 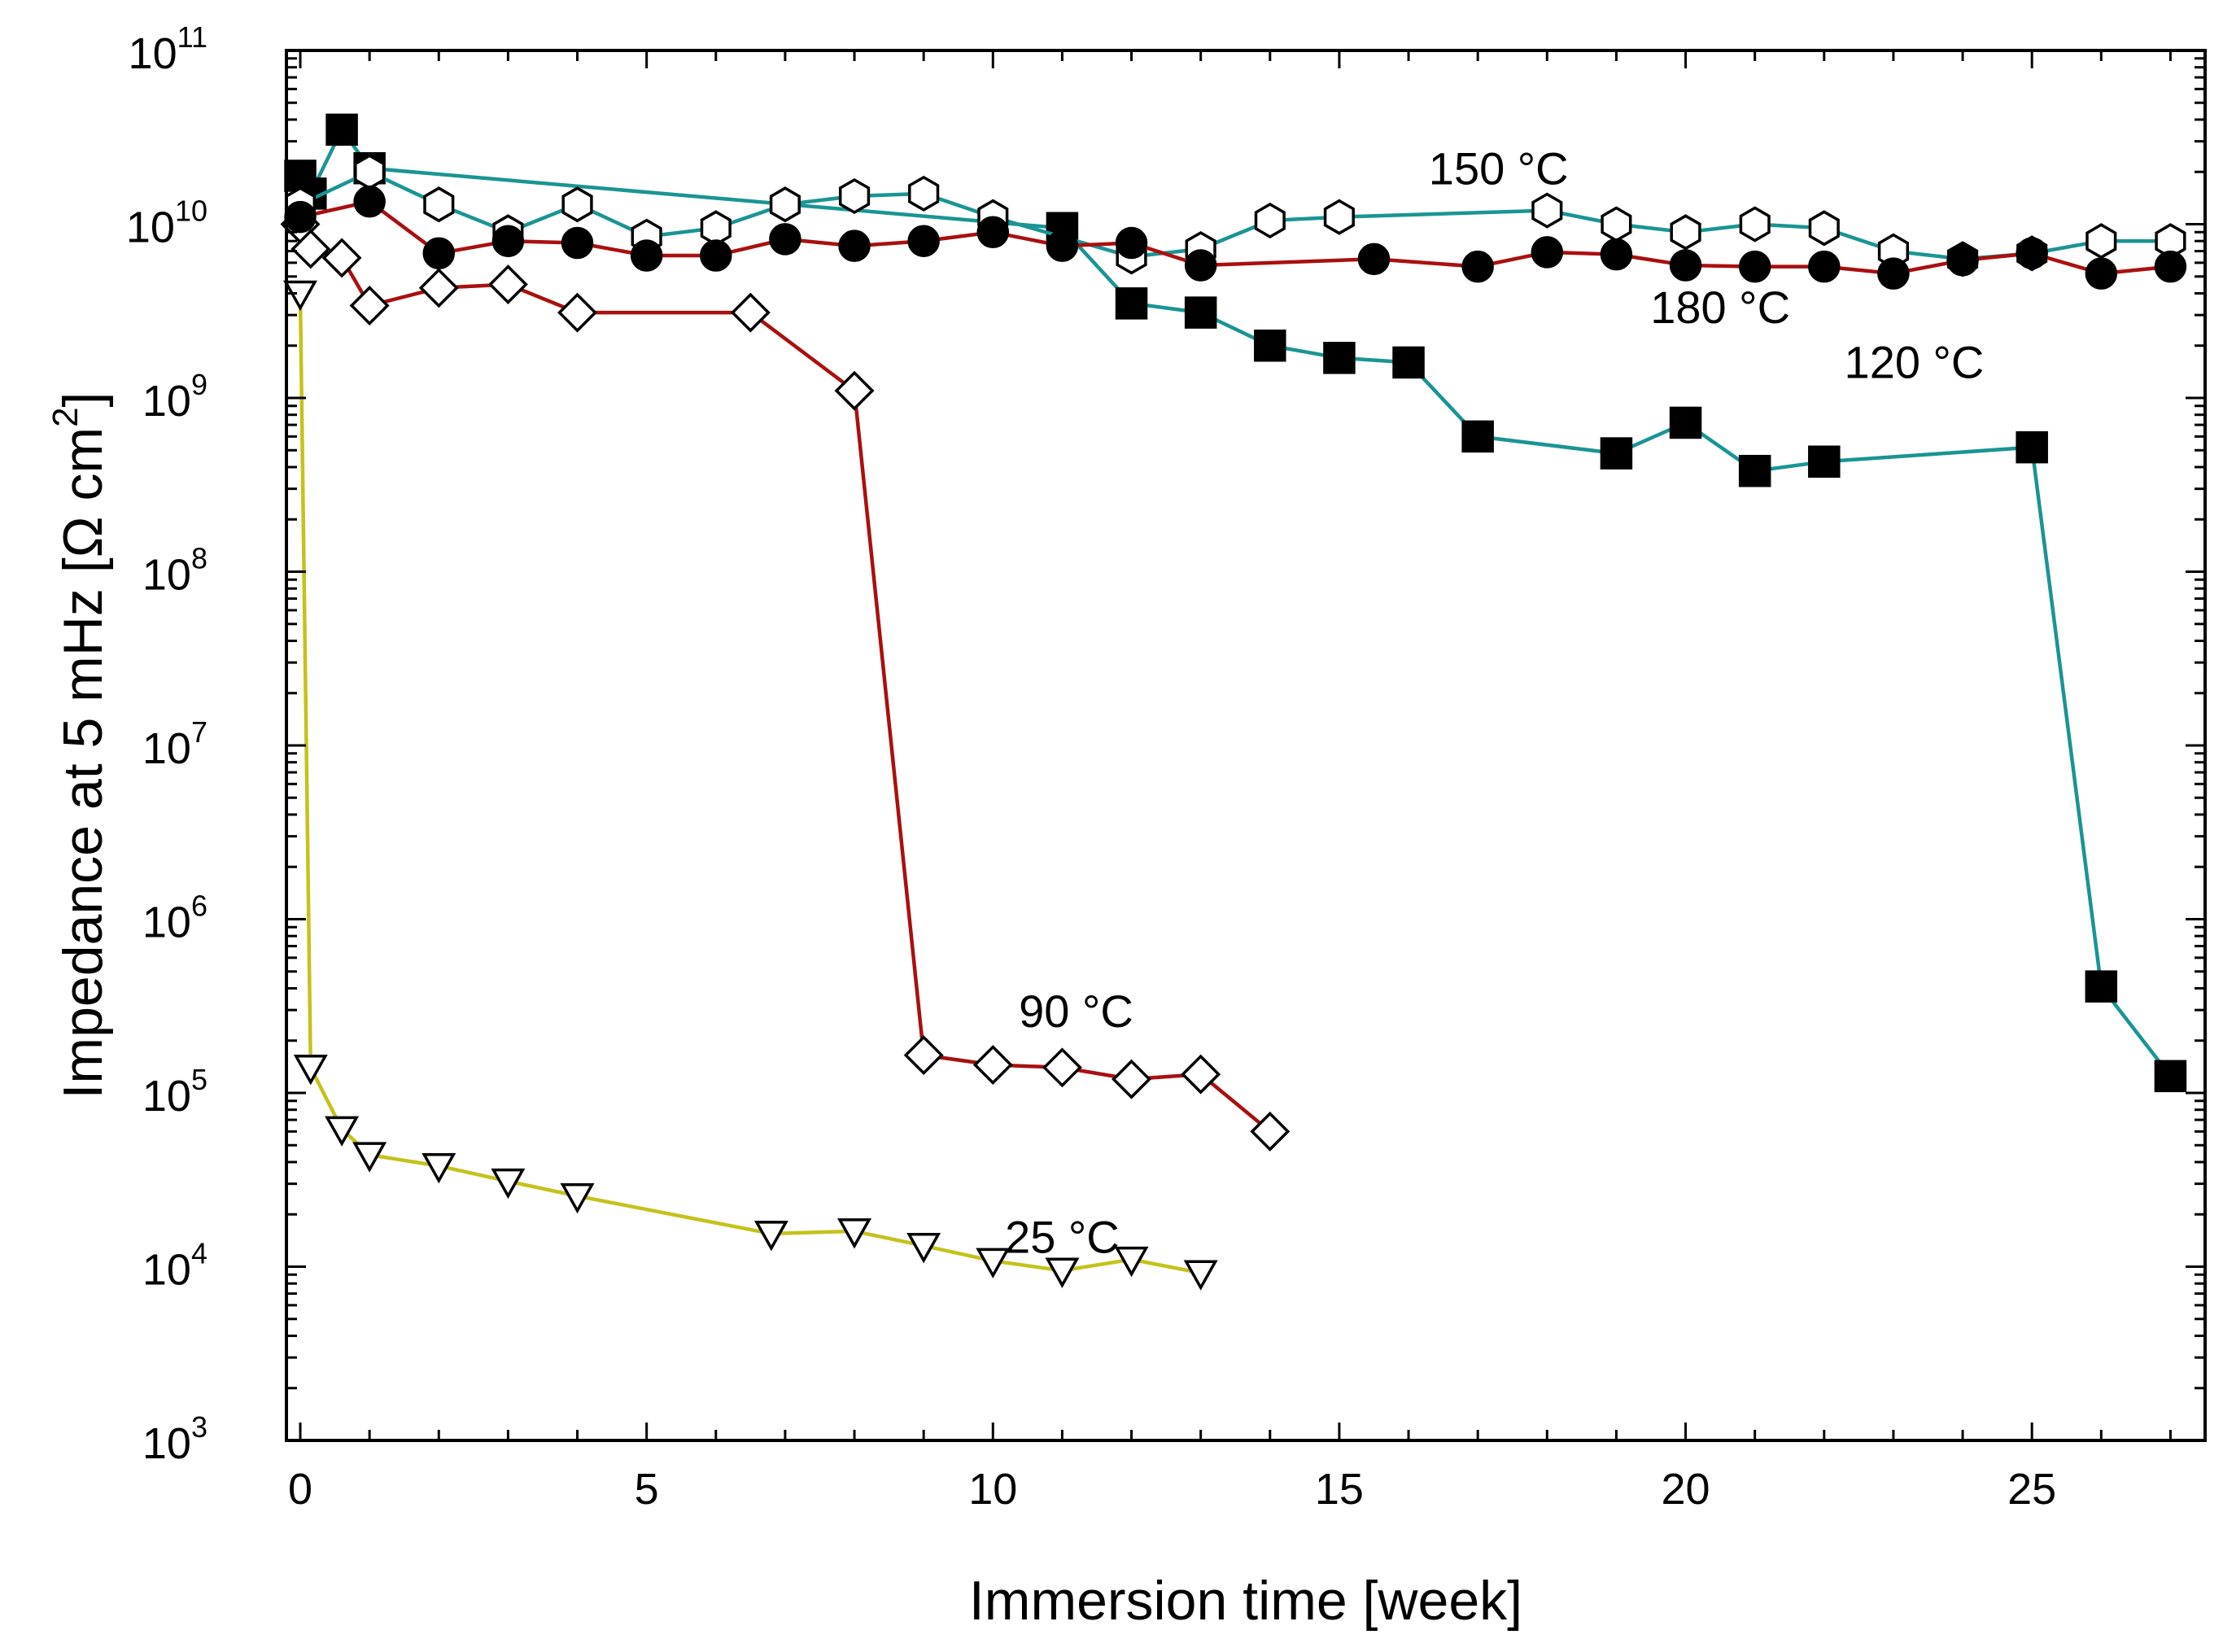 I want to click on series-label: 180 °C, so click(x=1720, y=307).